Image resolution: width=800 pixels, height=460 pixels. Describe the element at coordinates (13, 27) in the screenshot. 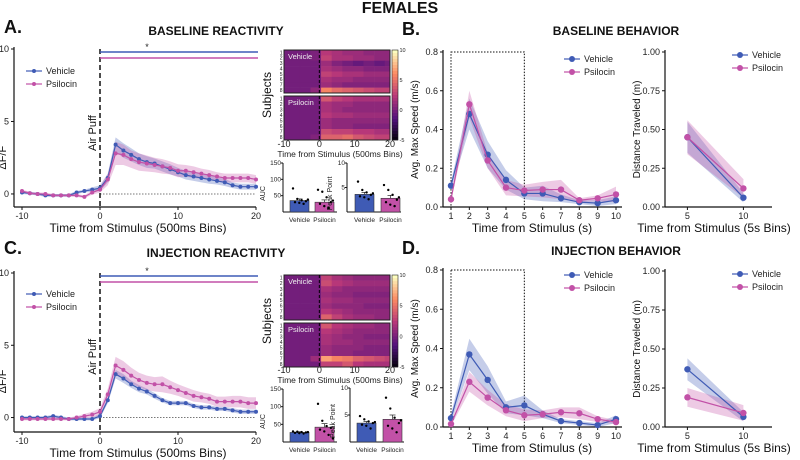

I see `panel-letter-a: A.` at that location.